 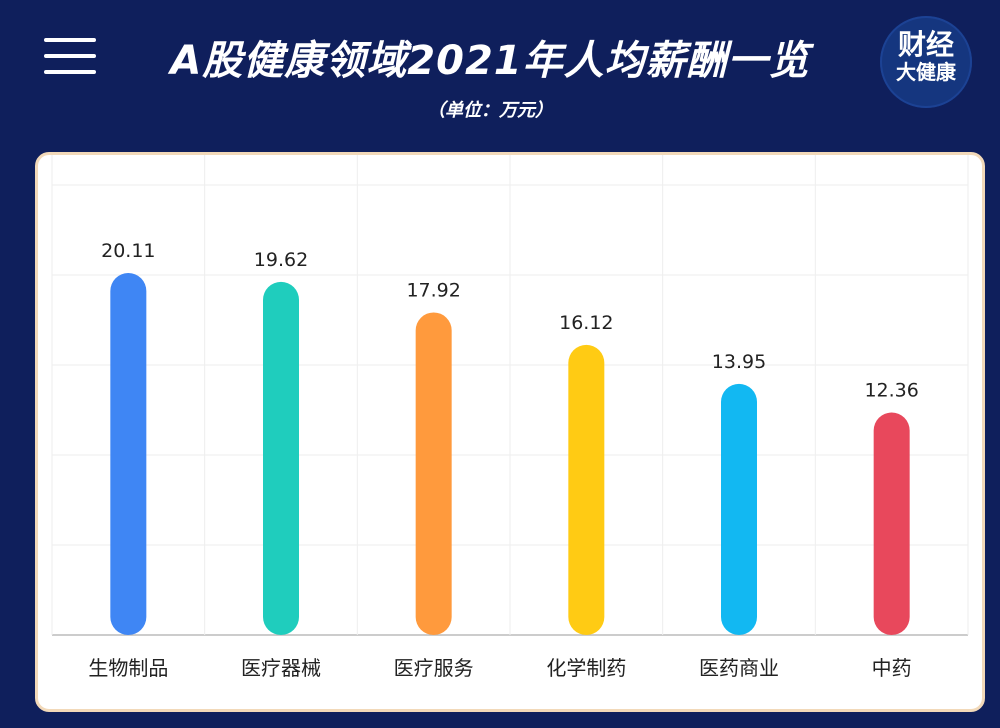 What do you see at coordinates (434, 668) in the screenshot?
I see `category-label: 医疗服务` at bounding box center [434, 668].